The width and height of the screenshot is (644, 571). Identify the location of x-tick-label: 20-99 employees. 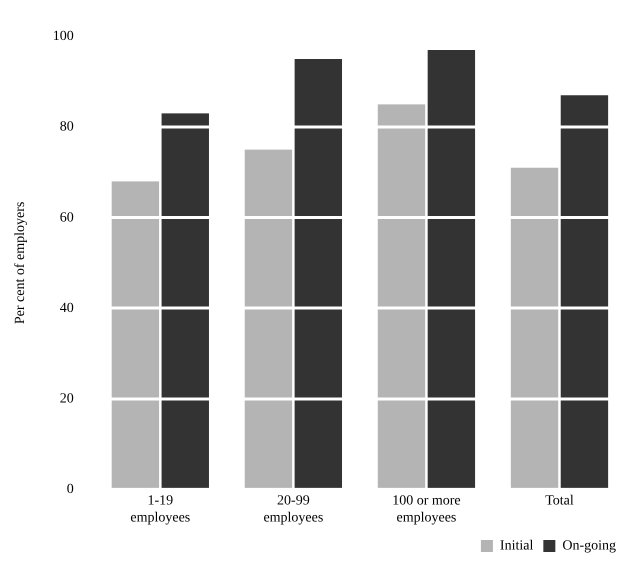
(293, 509).